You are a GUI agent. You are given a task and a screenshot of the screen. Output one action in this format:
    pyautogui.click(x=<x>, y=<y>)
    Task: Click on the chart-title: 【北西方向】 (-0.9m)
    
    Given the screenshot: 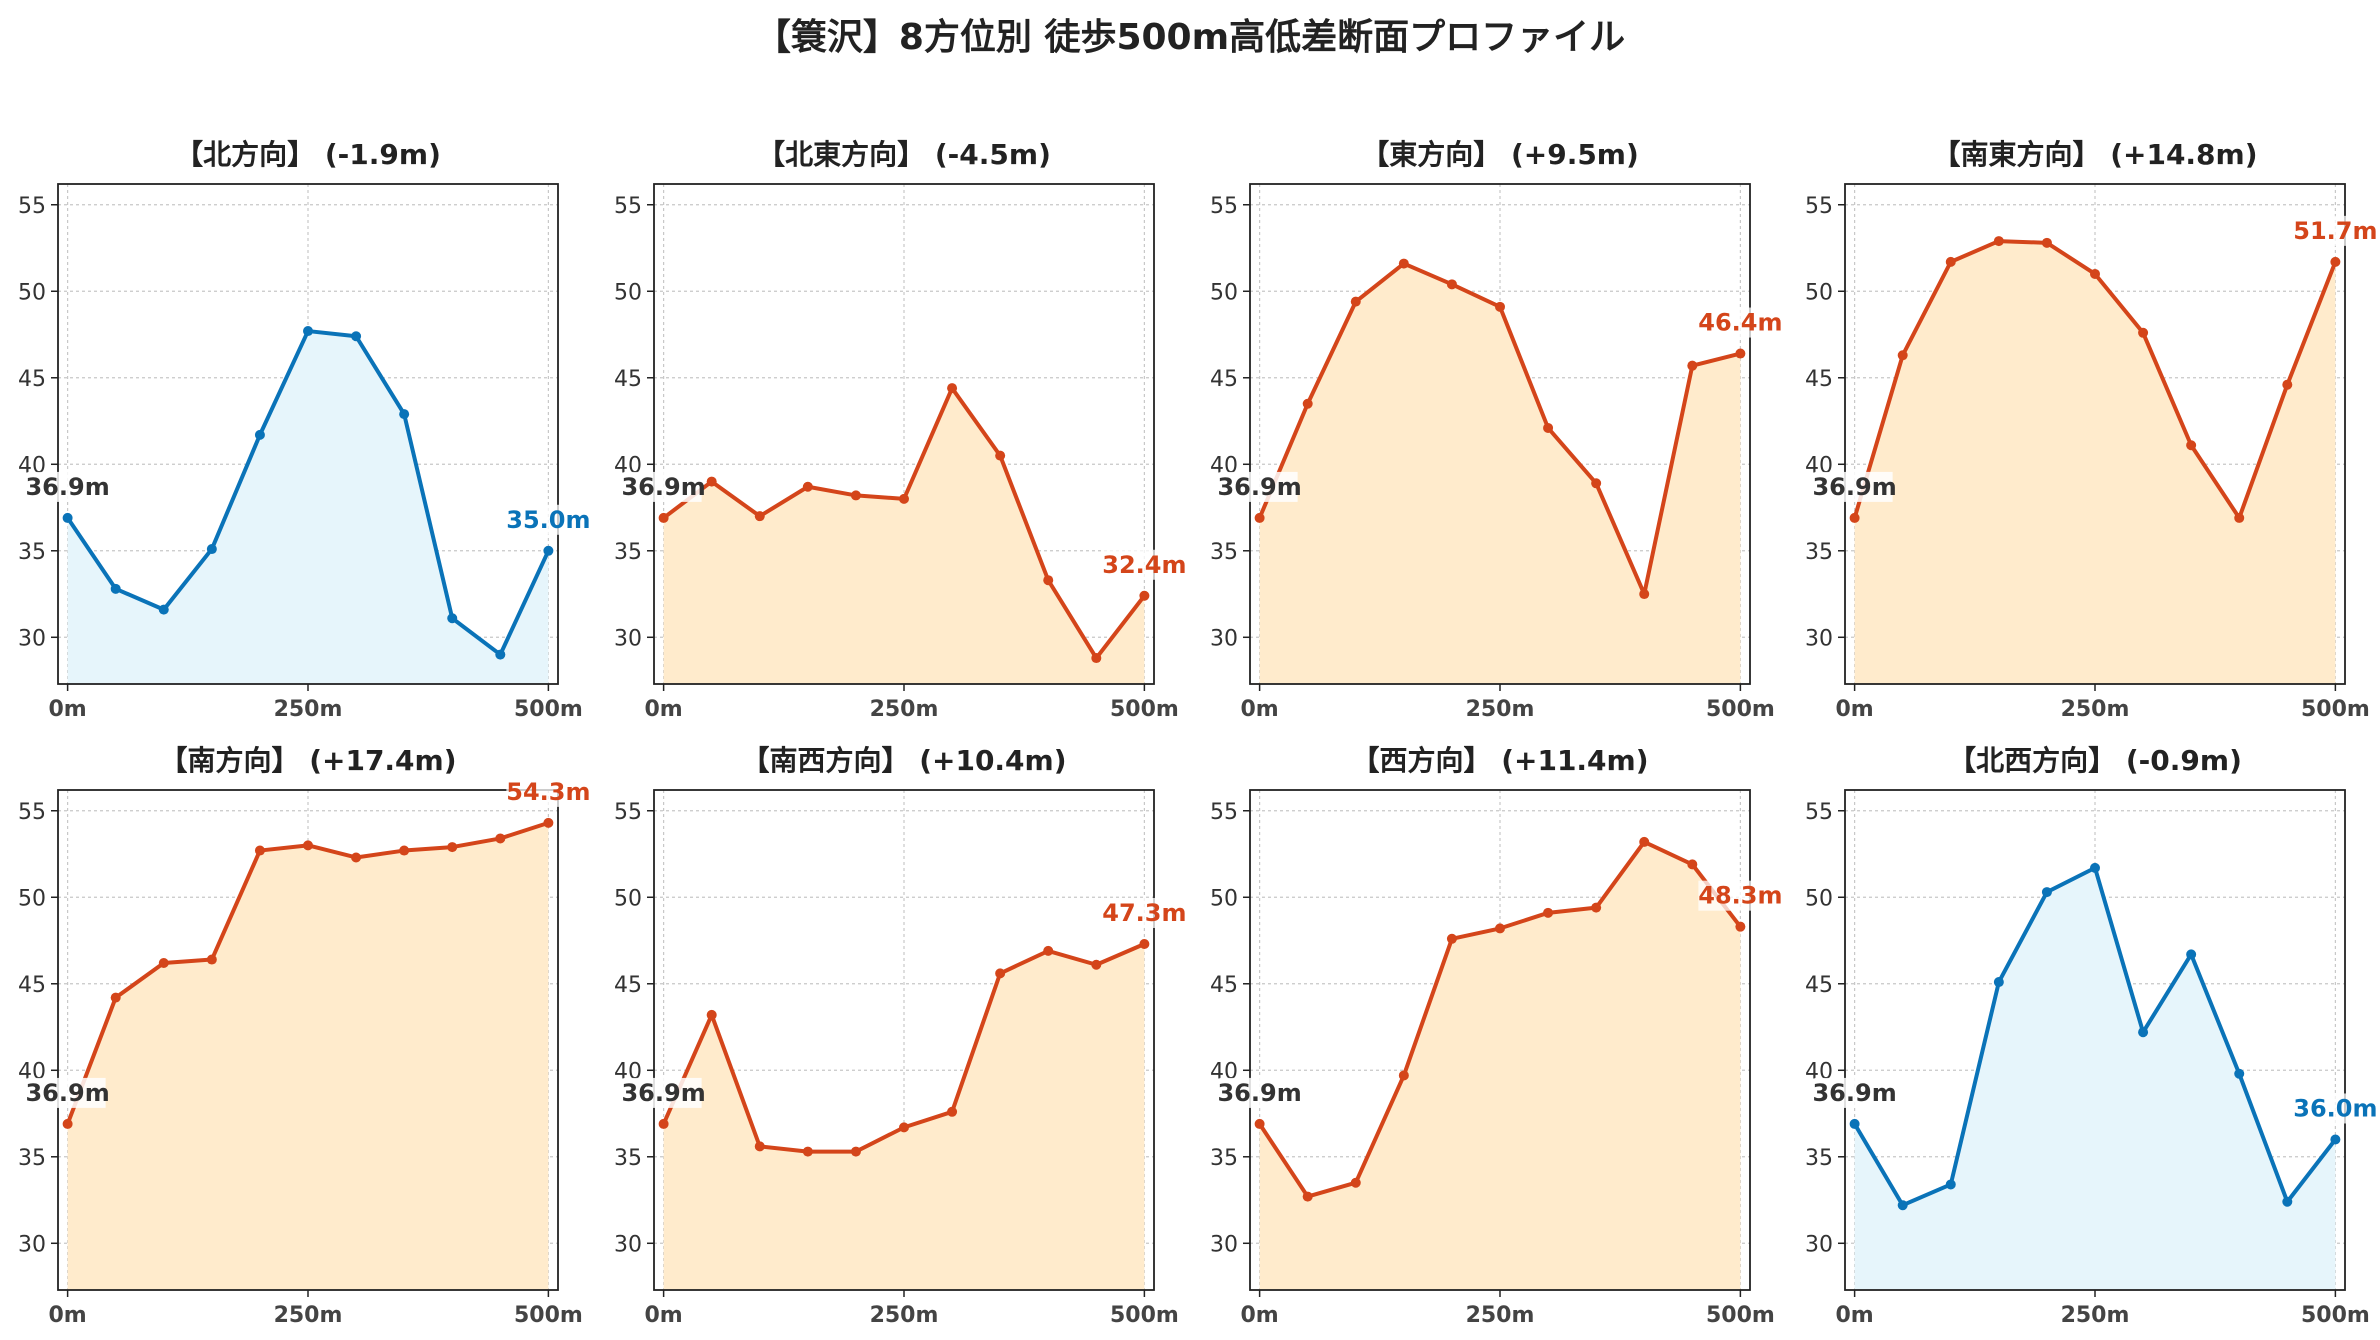 What is the action you would take?
    pyautogui.click(x=2095, y=760)
    